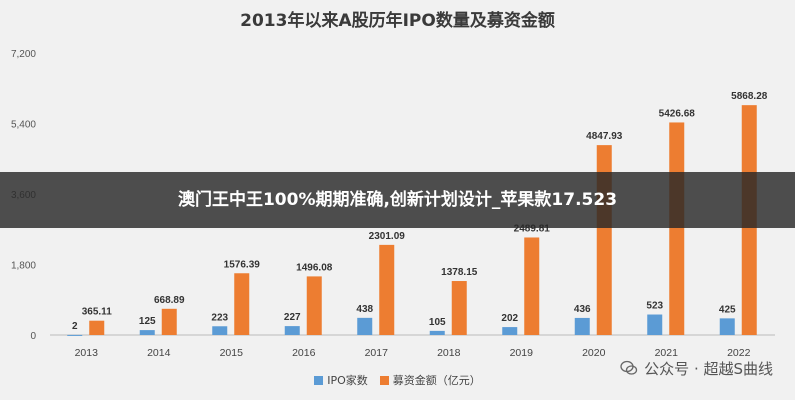 This screenshot has height=400, width=795. What do you see at coordinates (33, 336) in the screenshot?
I see `y-tick-label: 0` at bounding box center [33, 336].